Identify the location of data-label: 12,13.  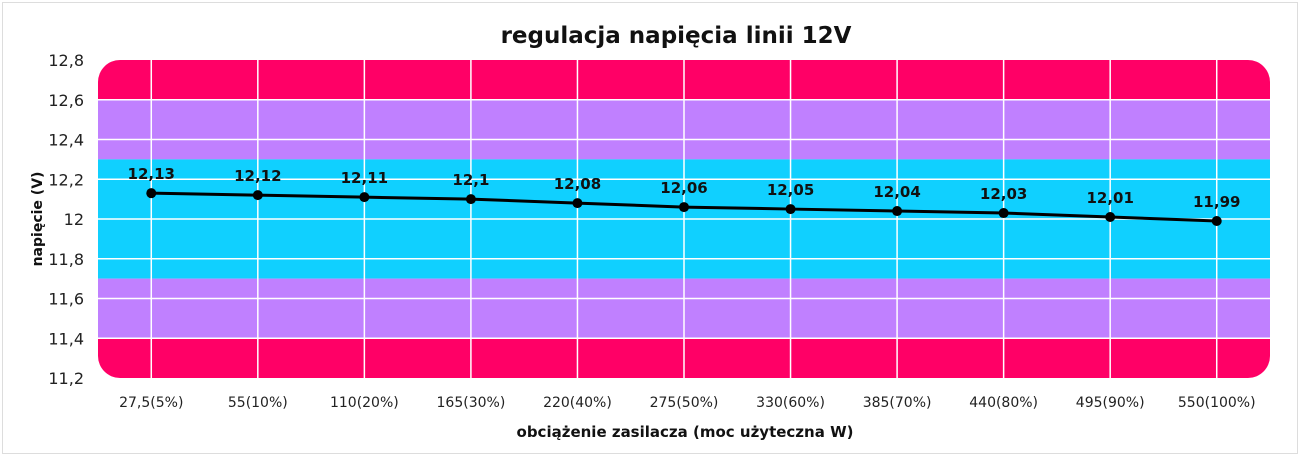
(151, 174).